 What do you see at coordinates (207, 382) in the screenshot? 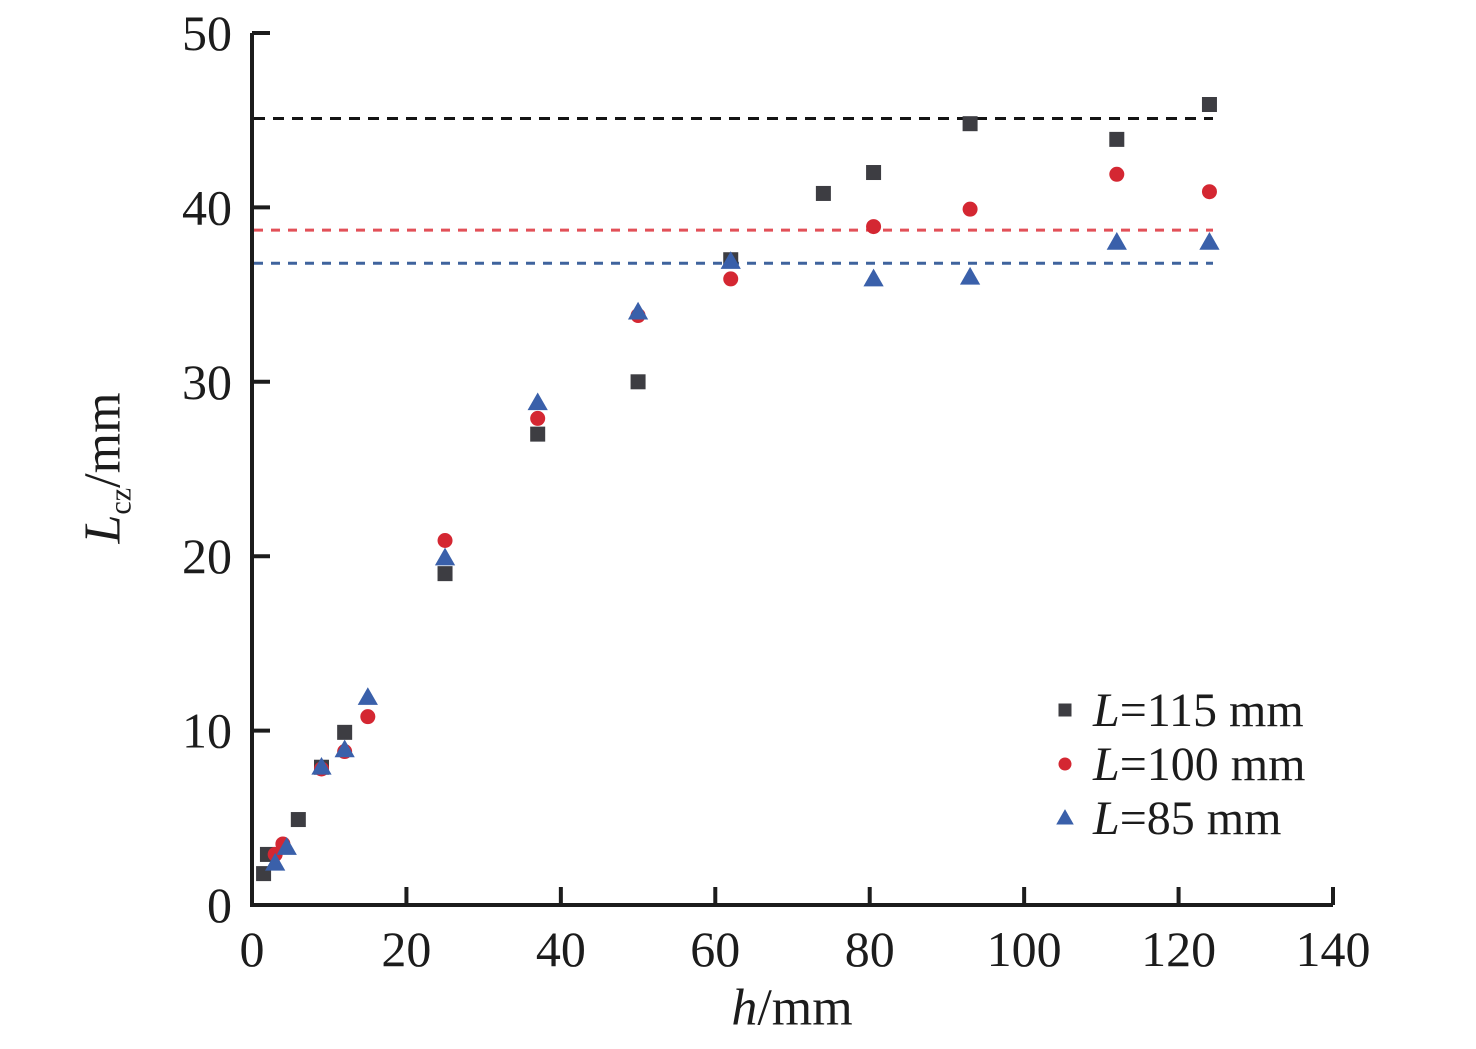
I see `y-tick-label: 30` at bounding box center [207, 382].